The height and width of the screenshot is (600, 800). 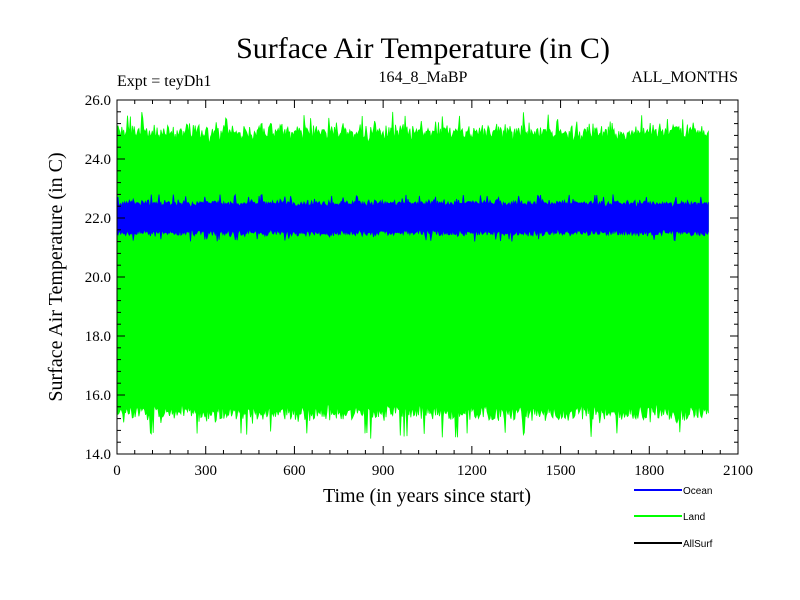 What do you see at coordinates (684, 77) in the screenshot?
I see `months-label: ALL_MONTHS` at bounding box center [684, 77].